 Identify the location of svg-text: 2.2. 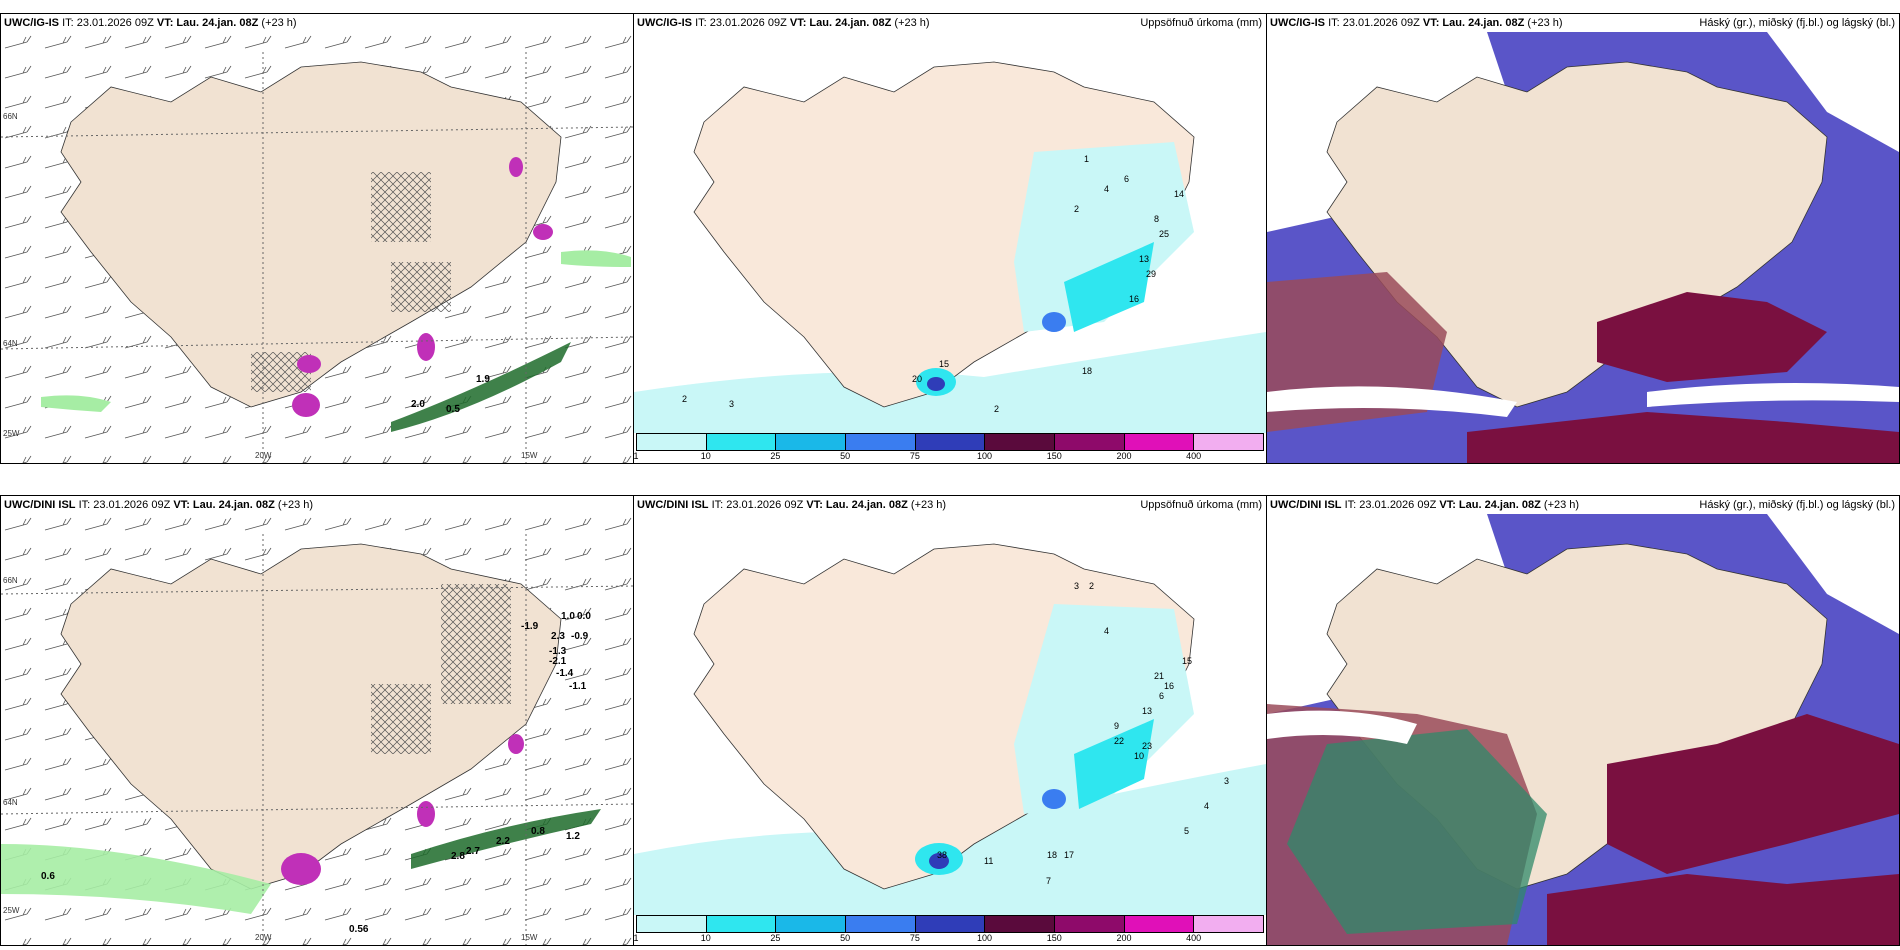
(503, 841).